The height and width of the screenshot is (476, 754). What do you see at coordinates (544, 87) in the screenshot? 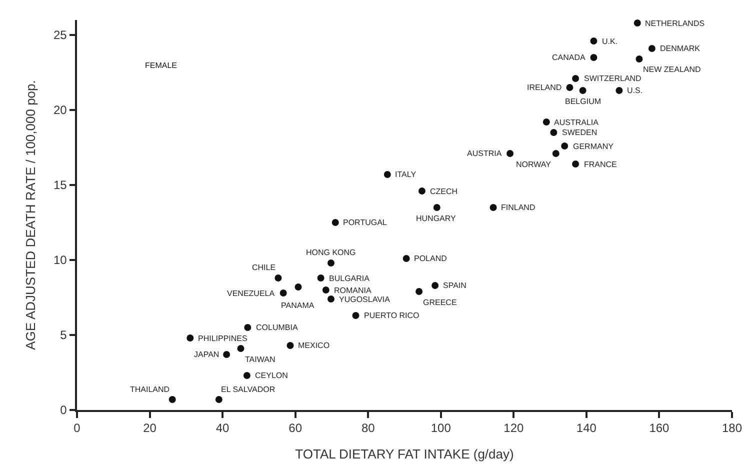
I see `annotation: IRELAND` at bounding box center [544, 87].